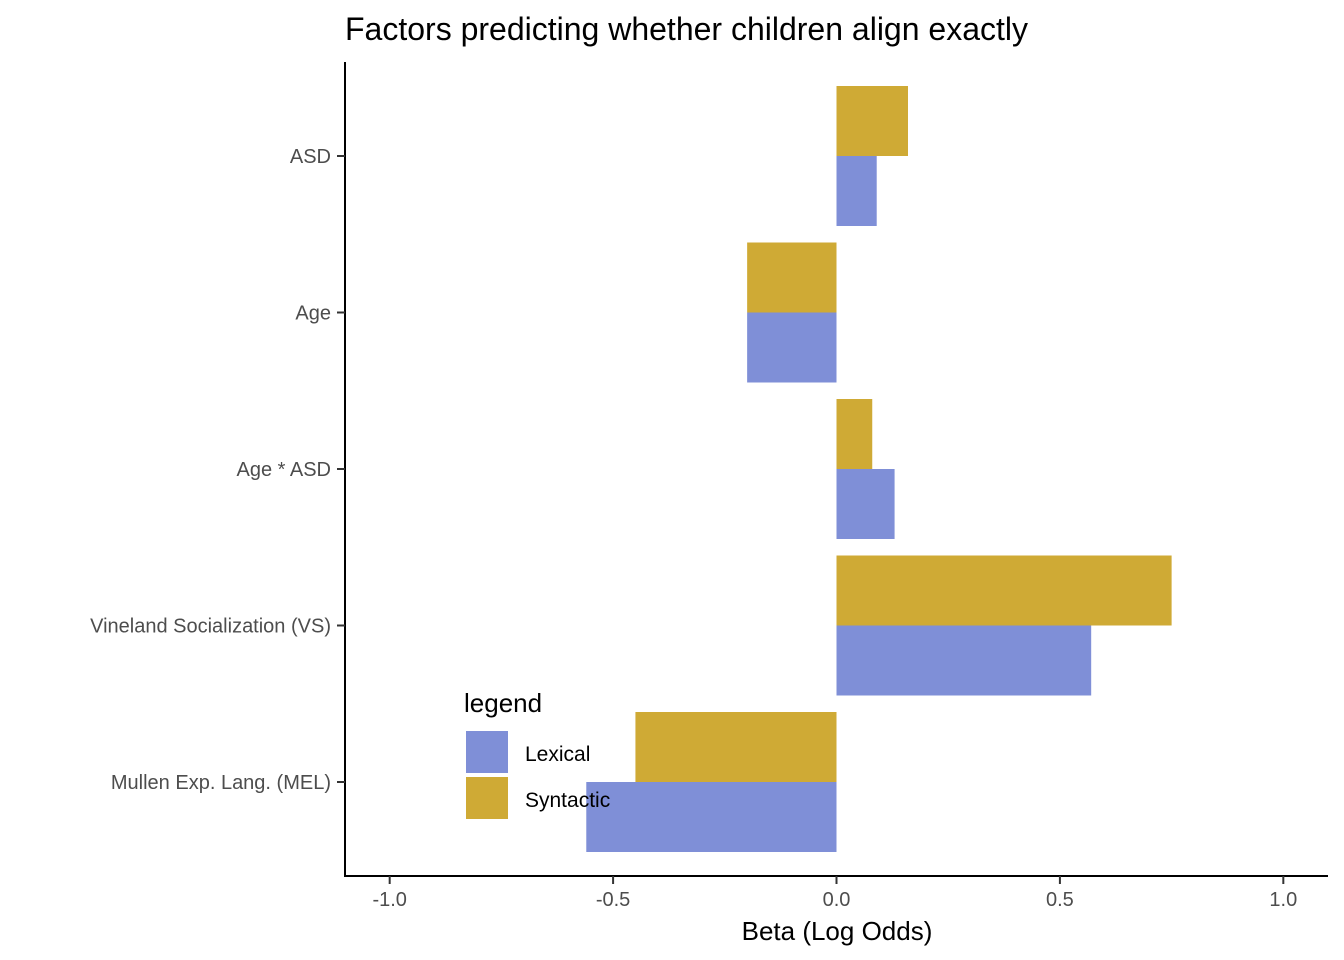  I want to click on bar-syntactic-vineland-socialization-vs, so click(1004, 590).